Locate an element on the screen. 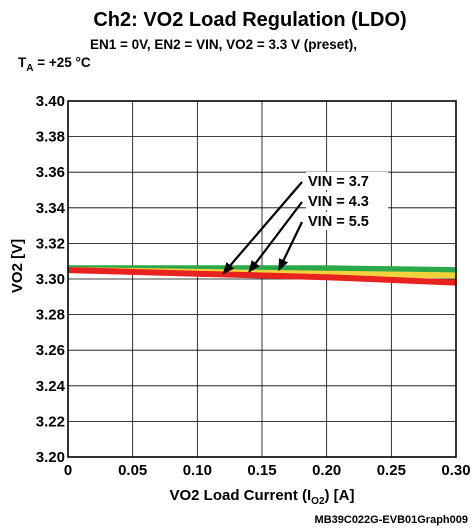 This screenshot has height=529, width=475. series-layer is located at coordinates (262, 275).